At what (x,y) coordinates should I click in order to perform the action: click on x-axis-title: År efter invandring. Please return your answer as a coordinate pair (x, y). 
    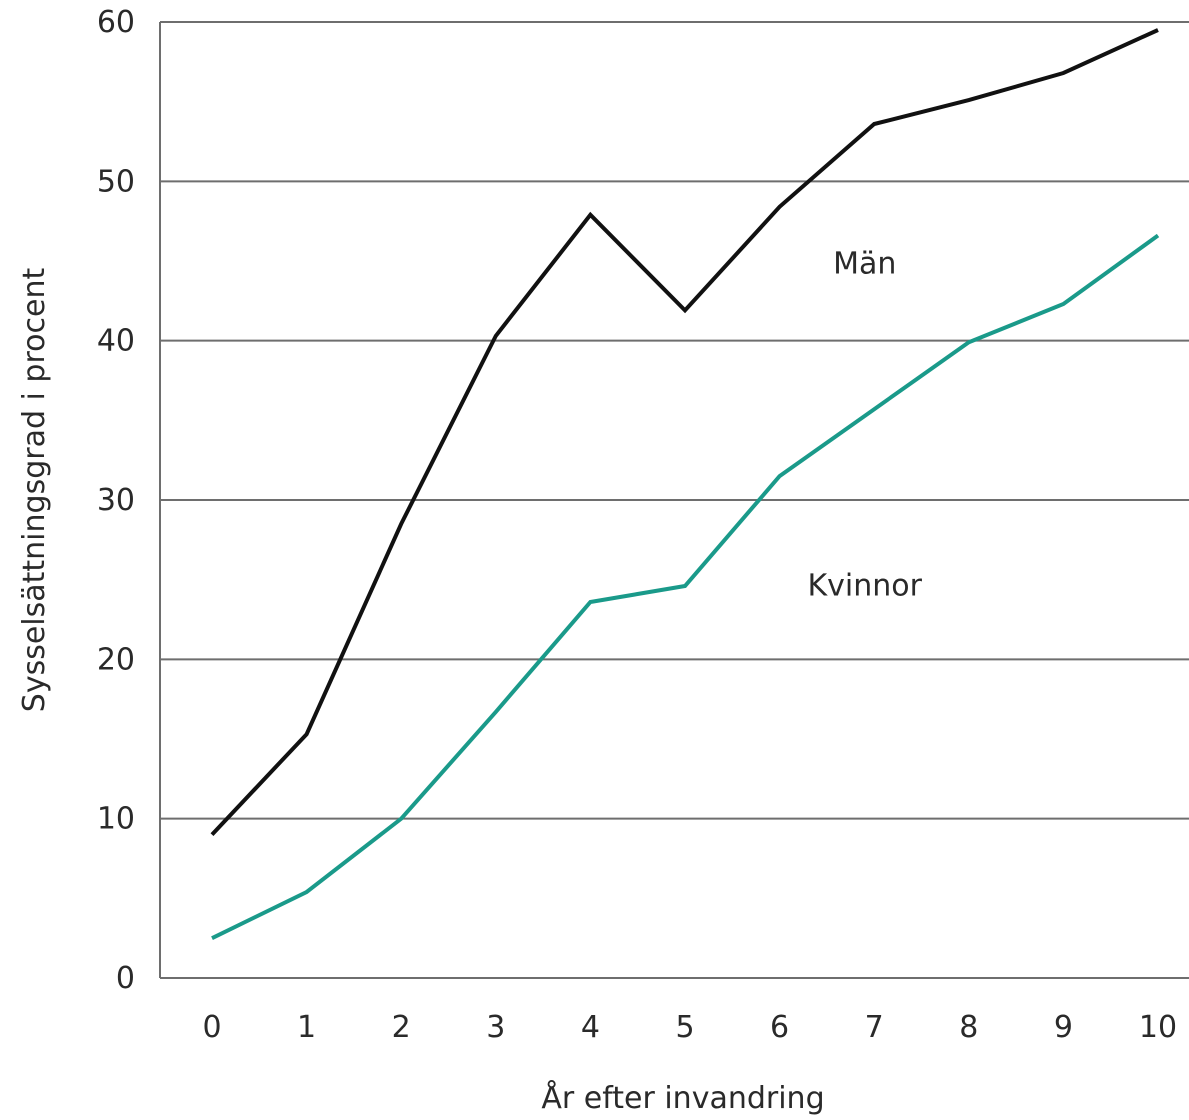
    Looking at the image, I should click on (682, 1098).